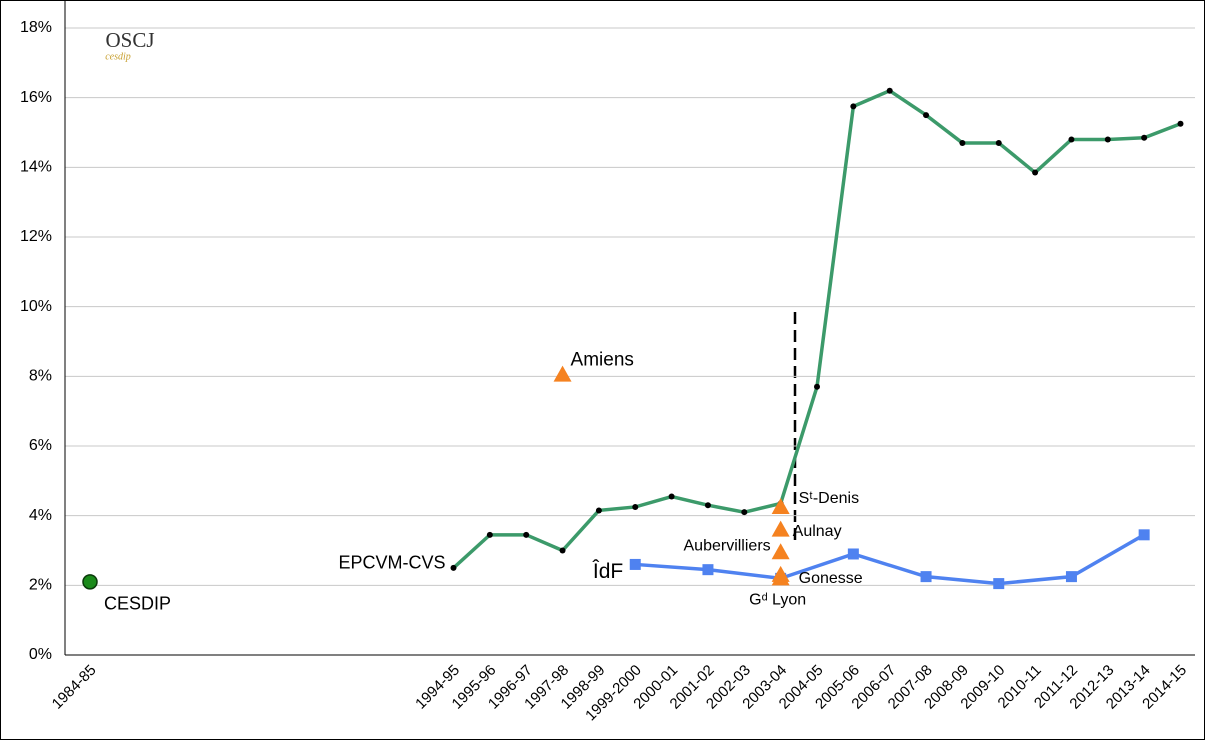  I want to click on point-label: Amiens, so click(602, 360).